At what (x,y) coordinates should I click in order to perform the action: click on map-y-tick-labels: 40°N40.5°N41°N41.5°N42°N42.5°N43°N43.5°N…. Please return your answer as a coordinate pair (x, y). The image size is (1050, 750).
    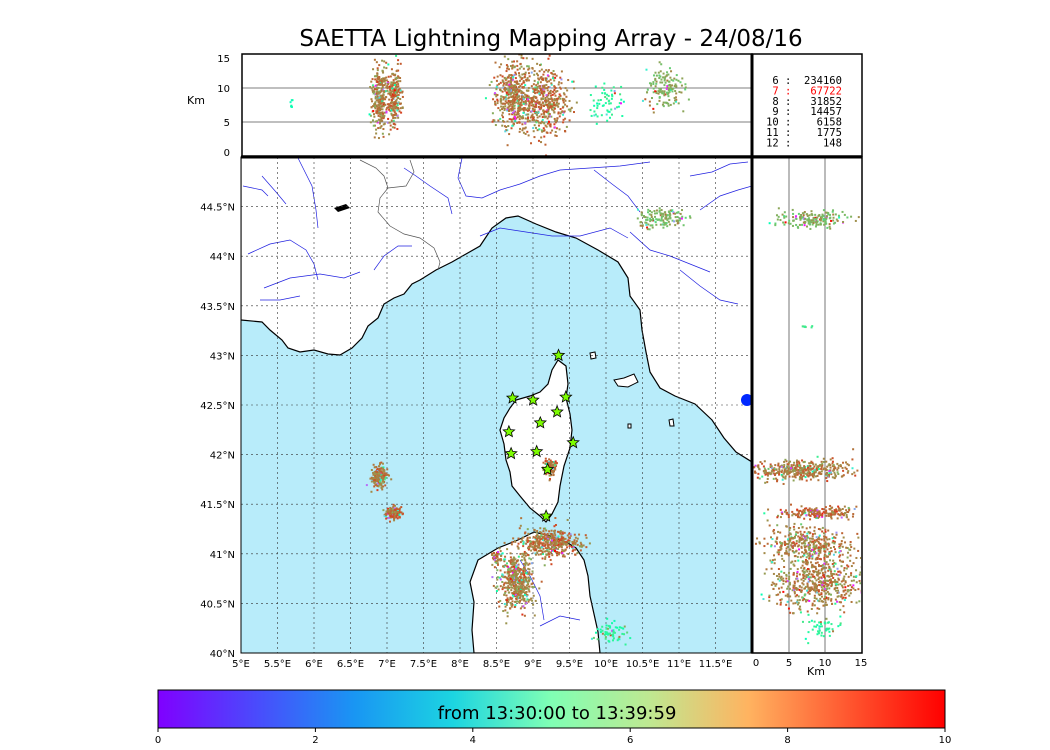
    Looking at the image, I should click on (217, 431).